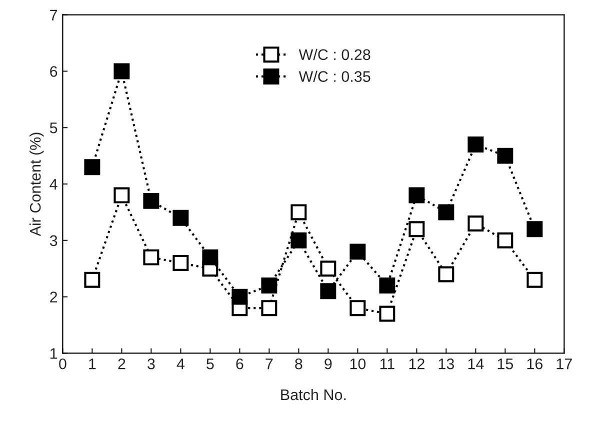 The image size is (597, 423). What do you see at coordinates (180, 364) in the screenshot?
I see `x-tick-label: 4` at bounding box center [180, 364].